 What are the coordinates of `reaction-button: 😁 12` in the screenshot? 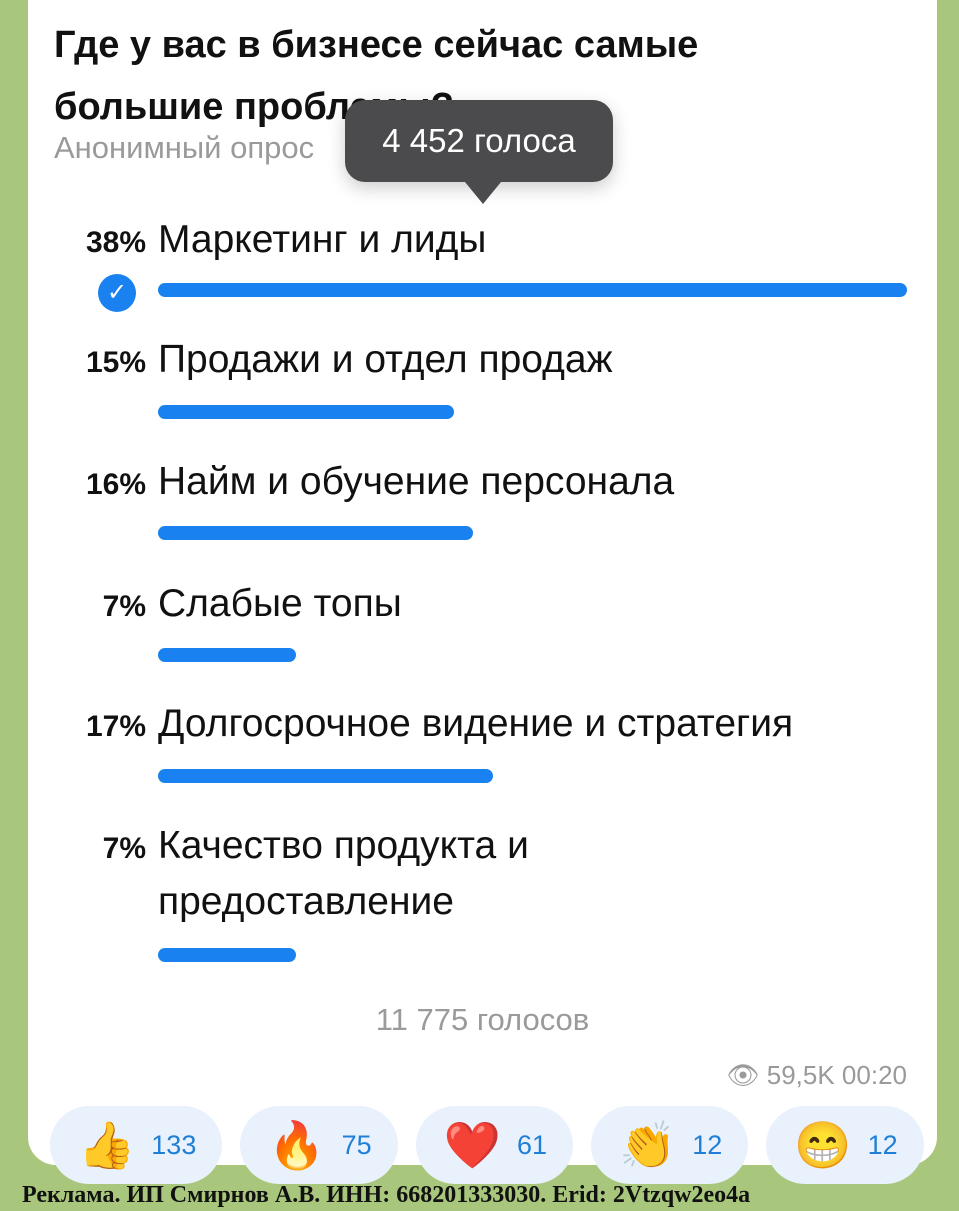 It's located at (845, 1145).